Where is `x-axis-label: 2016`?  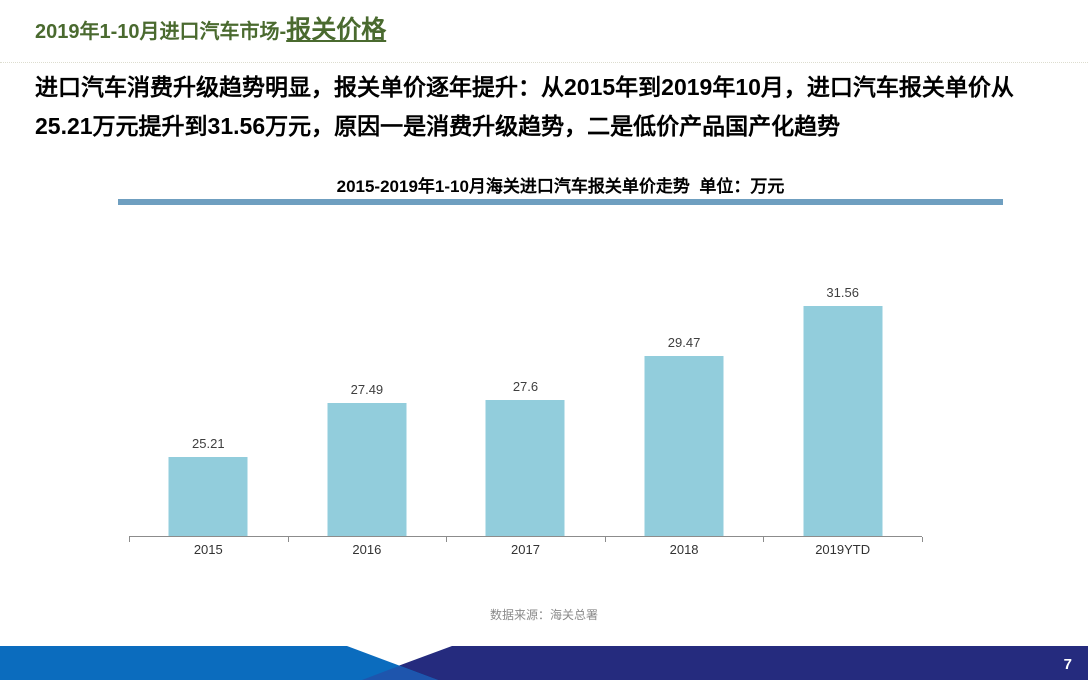 x-axis-label: 2016 is located at coordinates (367, 549).